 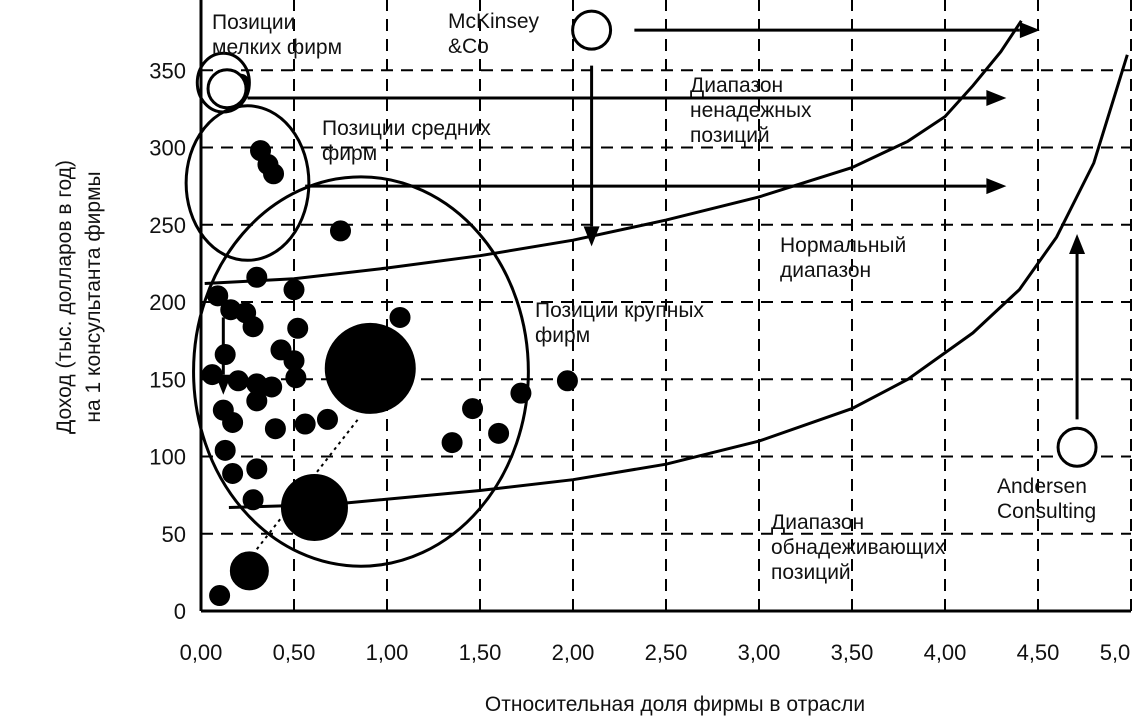 What do you see at coordinates (852, 652) in the screenshot?
I see `x-tick-label: 3,50` at bounding box center [852, 652].